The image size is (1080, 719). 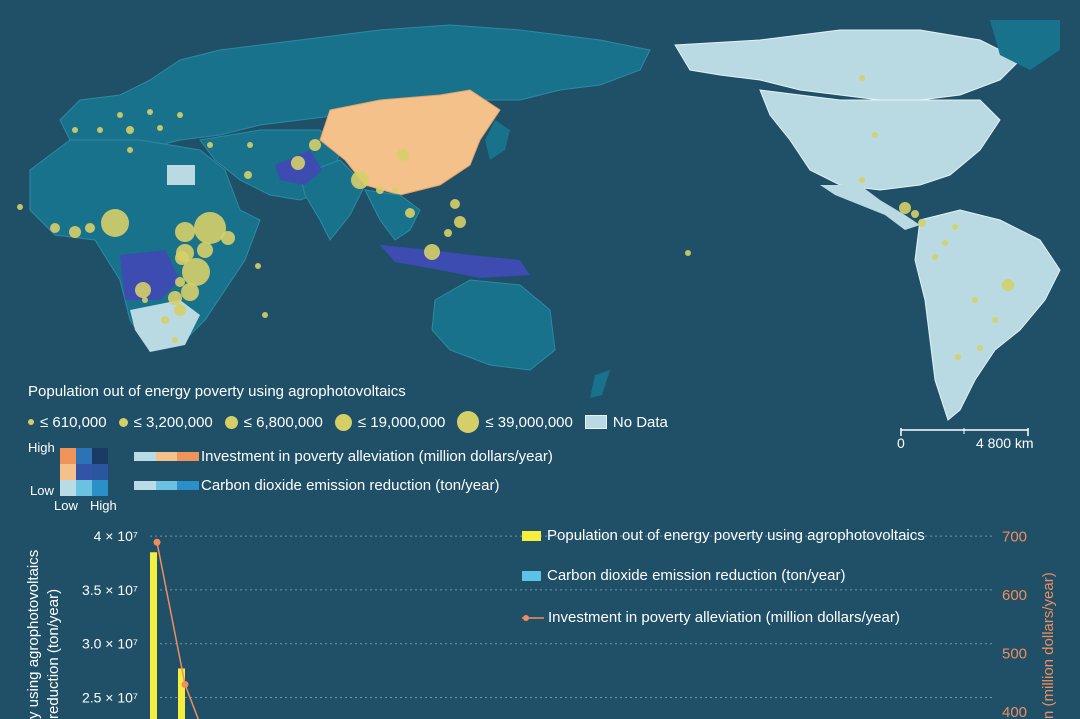 I want to click on right-axis-label: n (million dollars/year), so click(x=1048, y=645).